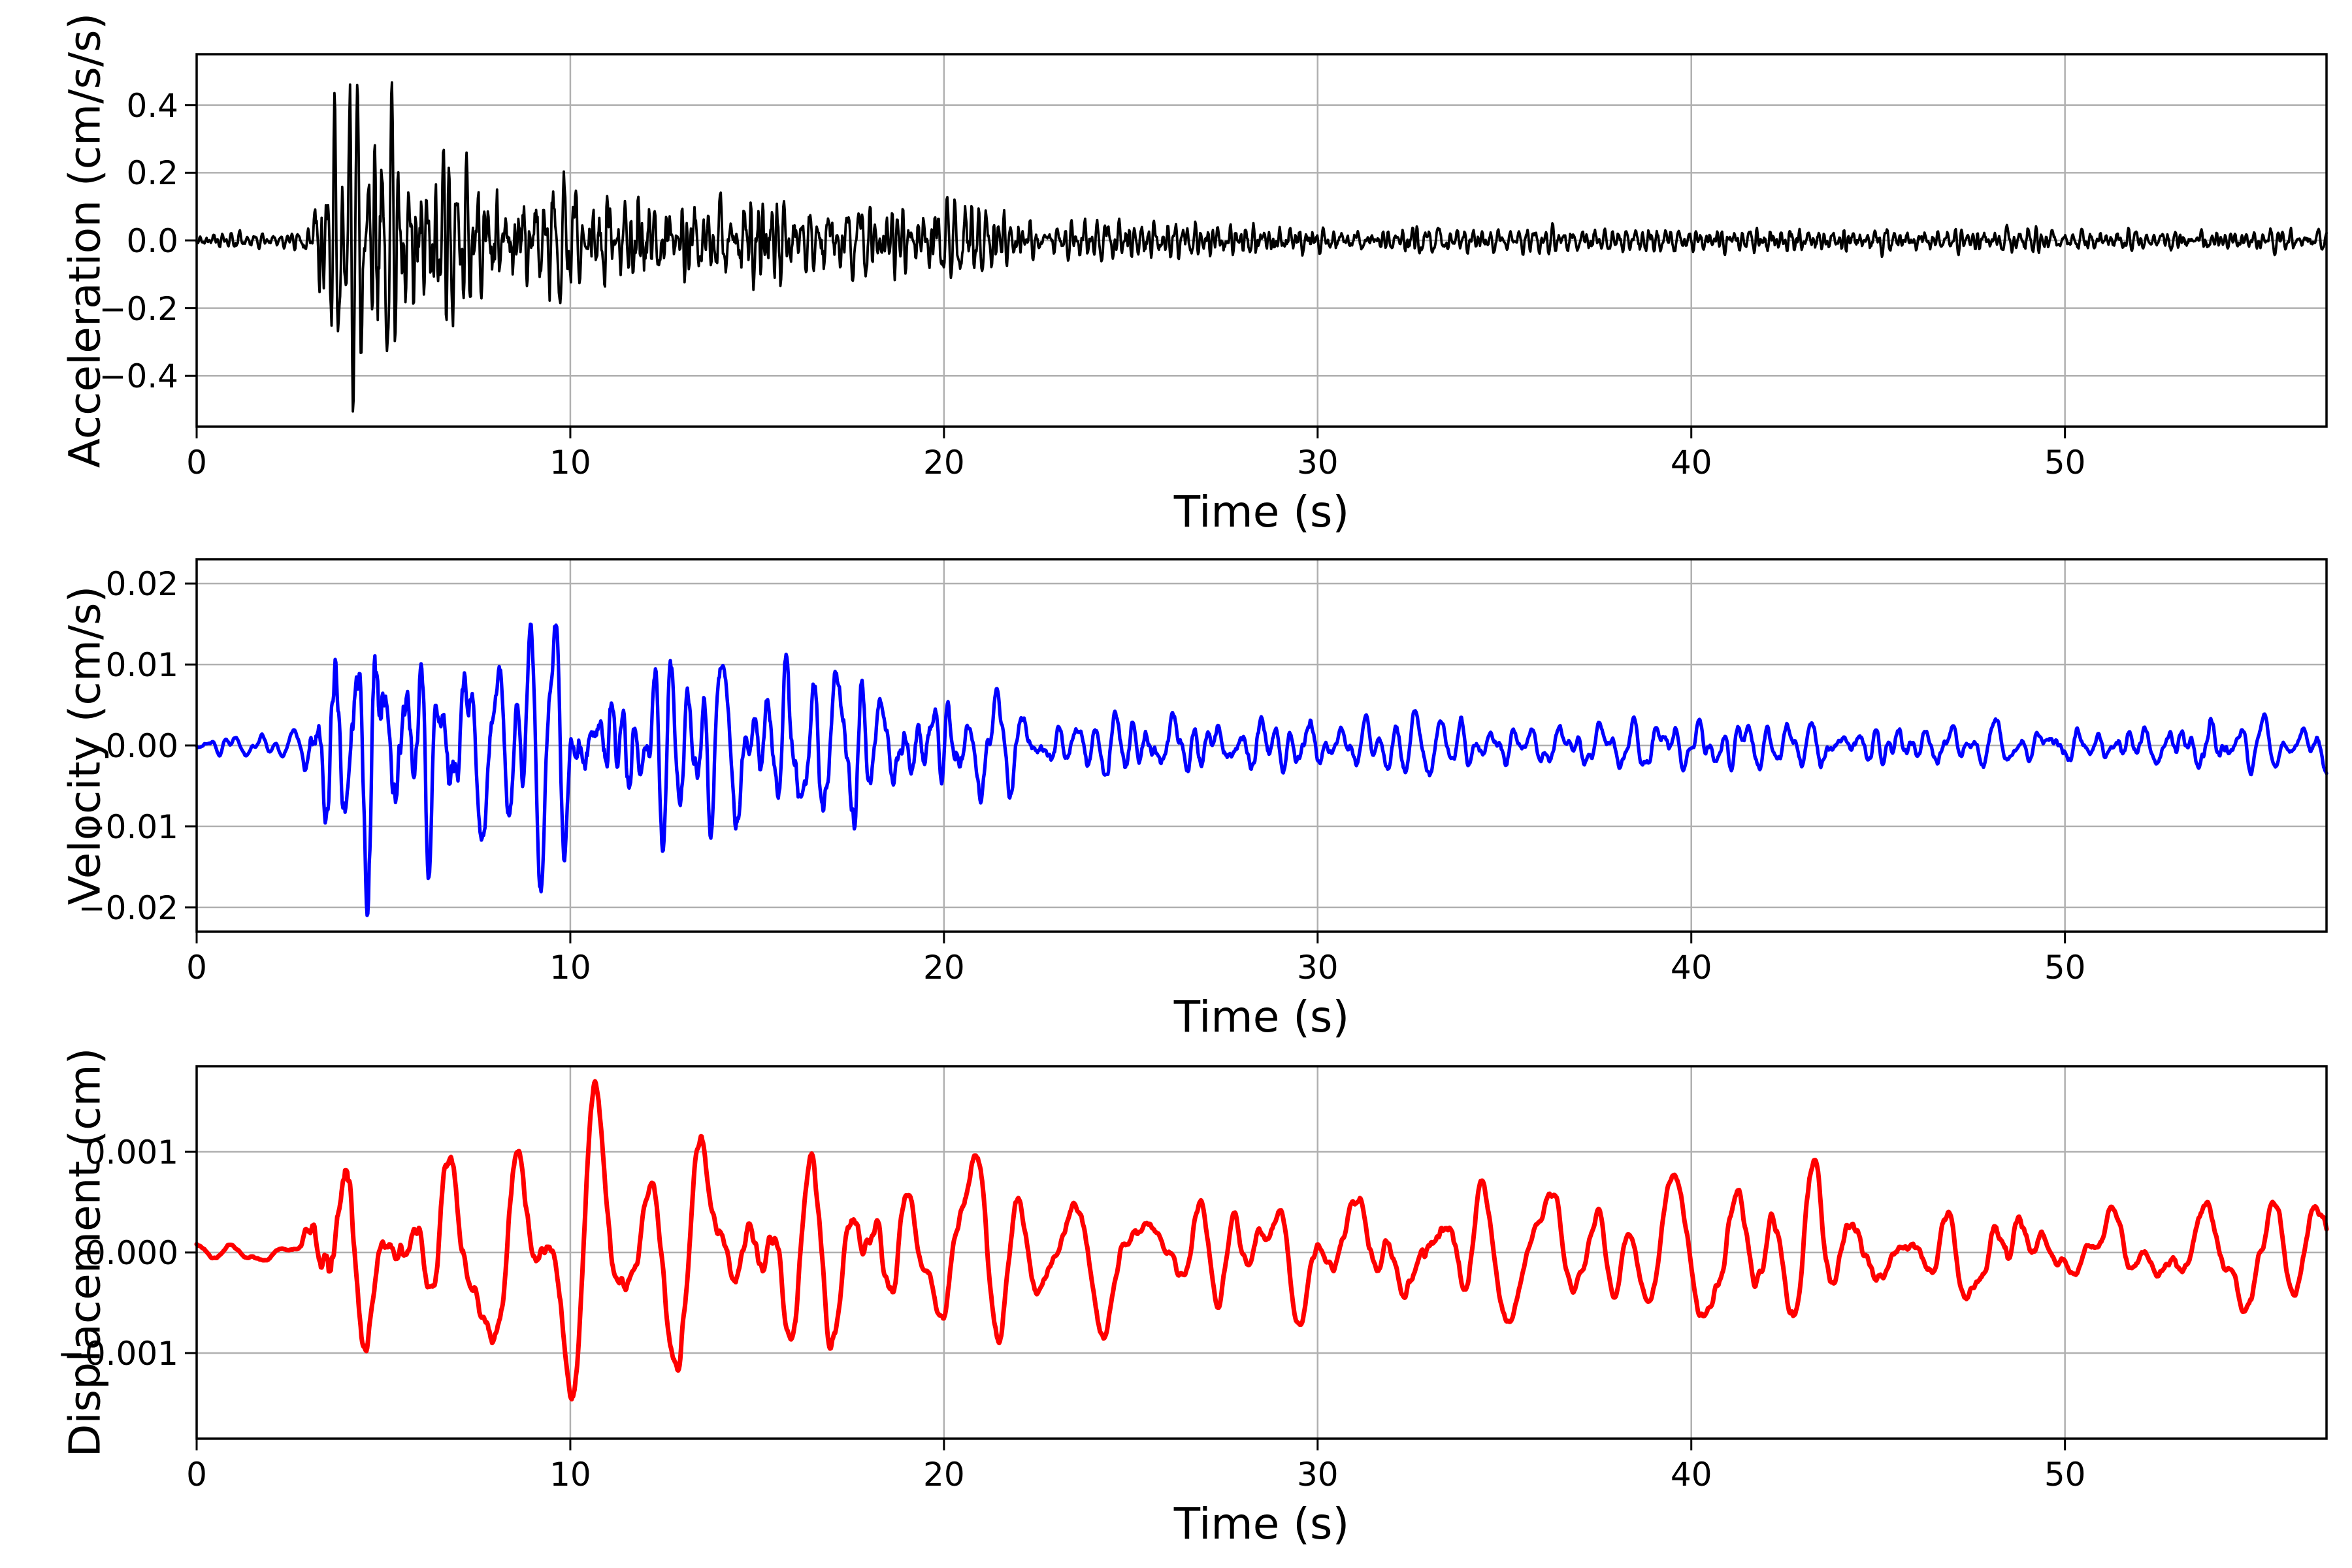  Describe the element at coordinates (152, 173) in the screenshot. I see `y-tick-label: 0.2` at that location.